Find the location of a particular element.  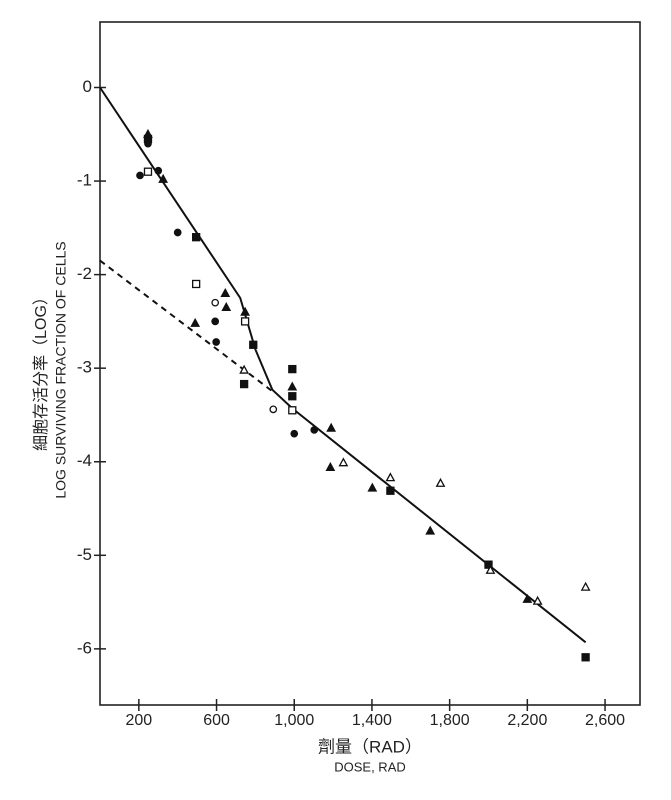

y-tick-label: -4 is located at coordinates (84, 460).